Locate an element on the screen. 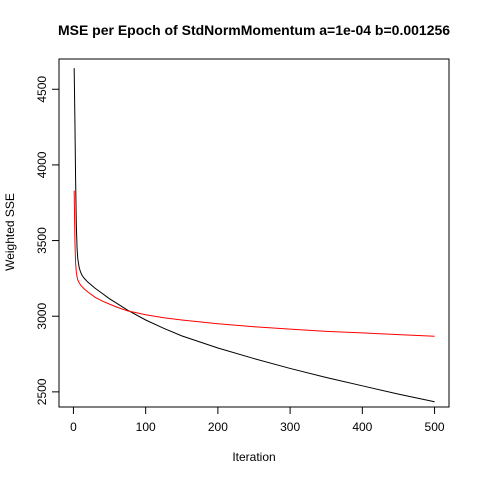  x-tick-label: 300 is located at coordinates (290, 427).